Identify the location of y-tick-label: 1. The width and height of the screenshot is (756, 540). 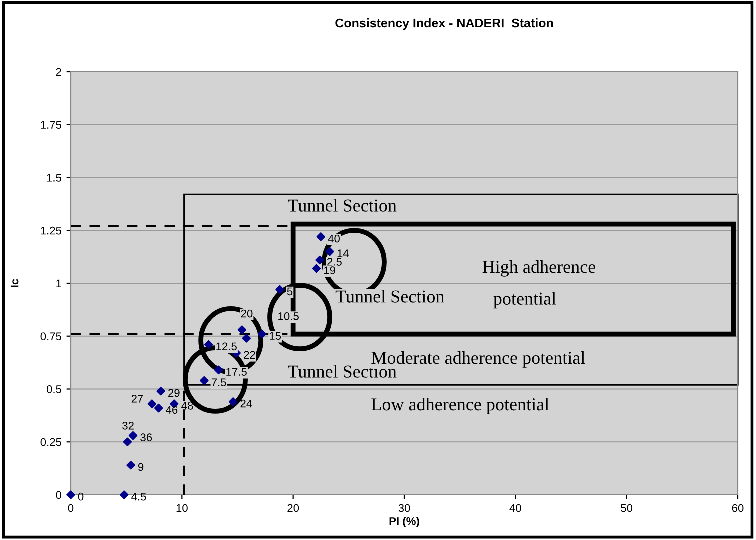
(59, 284).